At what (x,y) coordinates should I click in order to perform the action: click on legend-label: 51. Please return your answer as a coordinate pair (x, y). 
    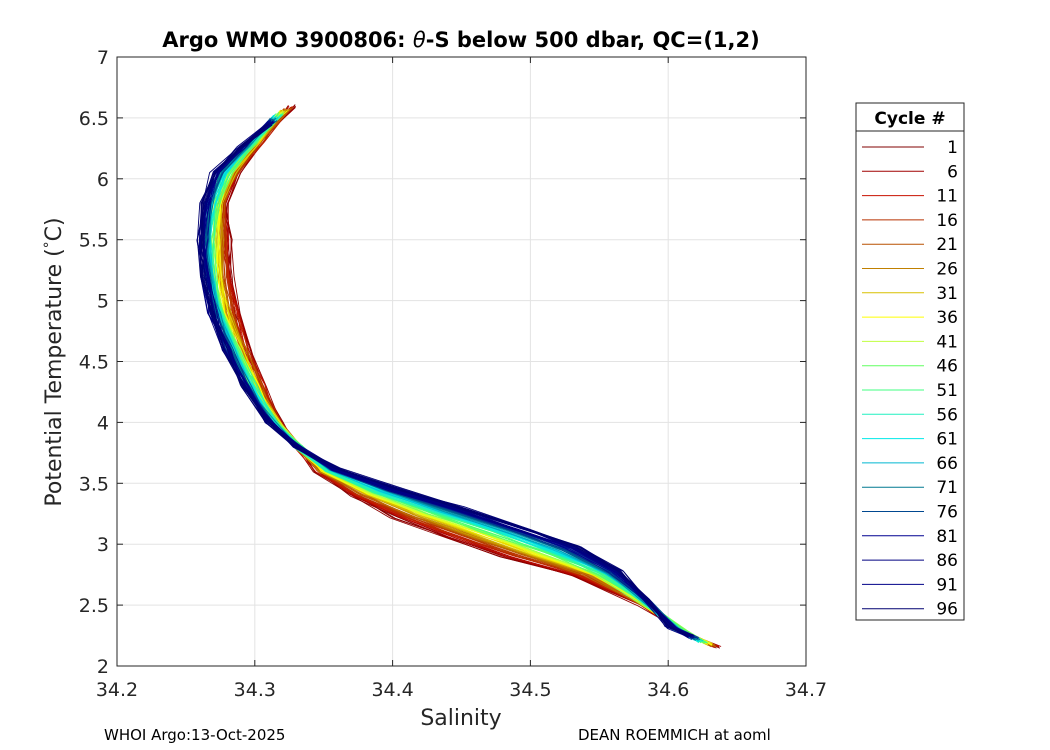
    Looking at the image, I should click on (947, 391).